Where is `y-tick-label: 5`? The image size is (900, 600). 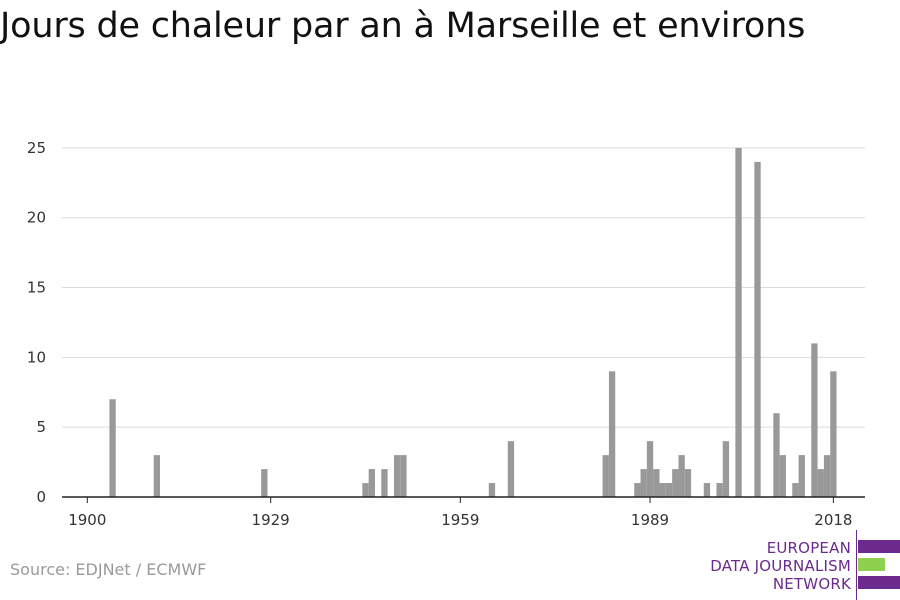 y-tick-label: 5 is located at coordinates (41, 427).